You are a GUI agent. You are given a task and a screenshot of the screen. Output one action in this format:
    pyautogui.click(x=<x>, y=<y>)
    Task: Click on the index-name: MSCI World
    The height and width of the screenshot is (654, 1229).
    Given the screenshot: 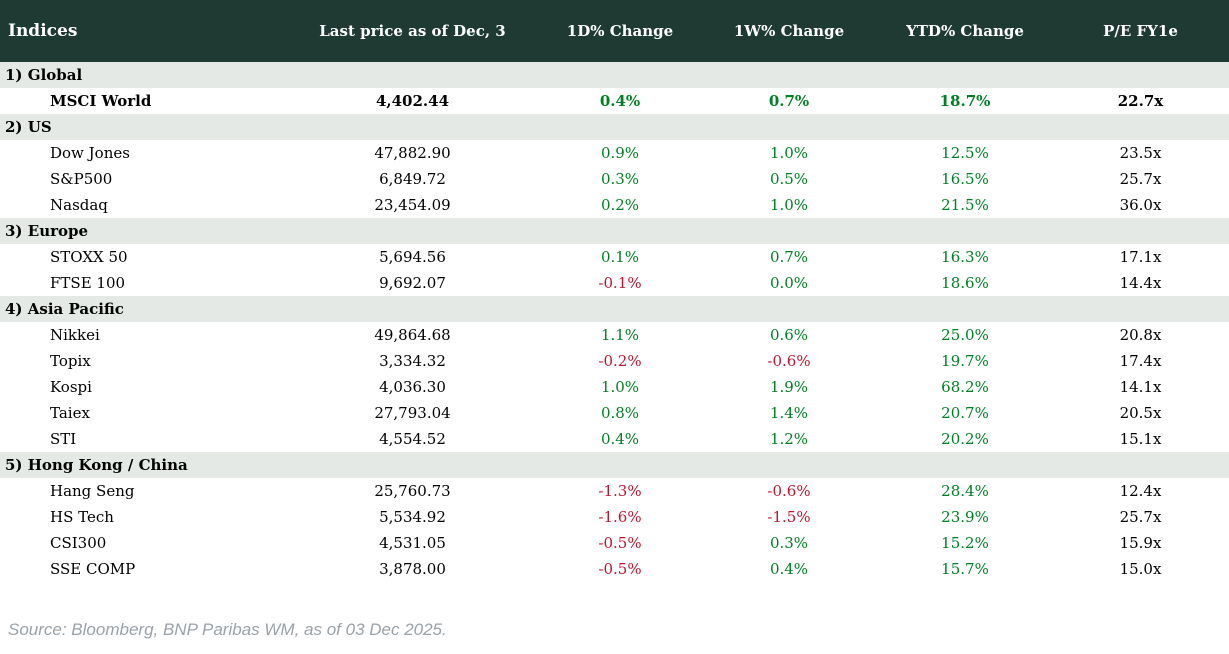 What is the action you would take?
    pyautogui.click(x=101, y=101)
    